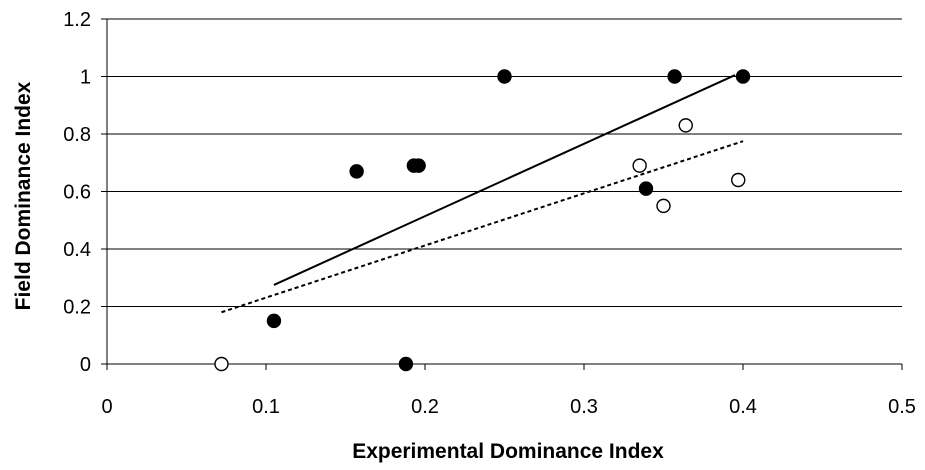 This screenshot has width=925, height=470. Describe the element at coordinates (85, 78) in the screenshot. I see `y-tick-label-5: 1` at that location.